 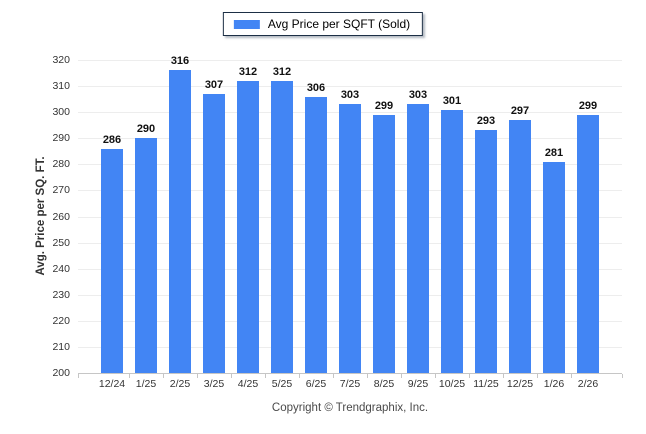 I want to click on y-tick-label: 270, so click(x=61, y=190).